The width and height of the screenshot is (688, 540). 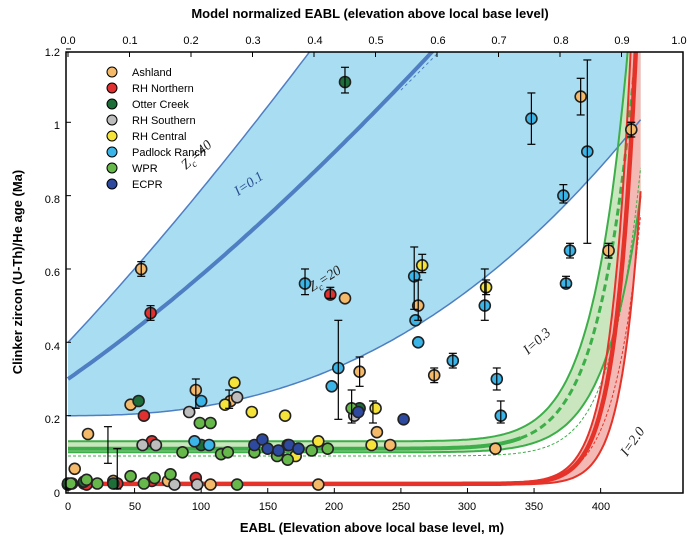 What do you see at coordinates (579, 246) in the screenshot?
I see `curve-i03-dashed` at bounding box center [579, 246].